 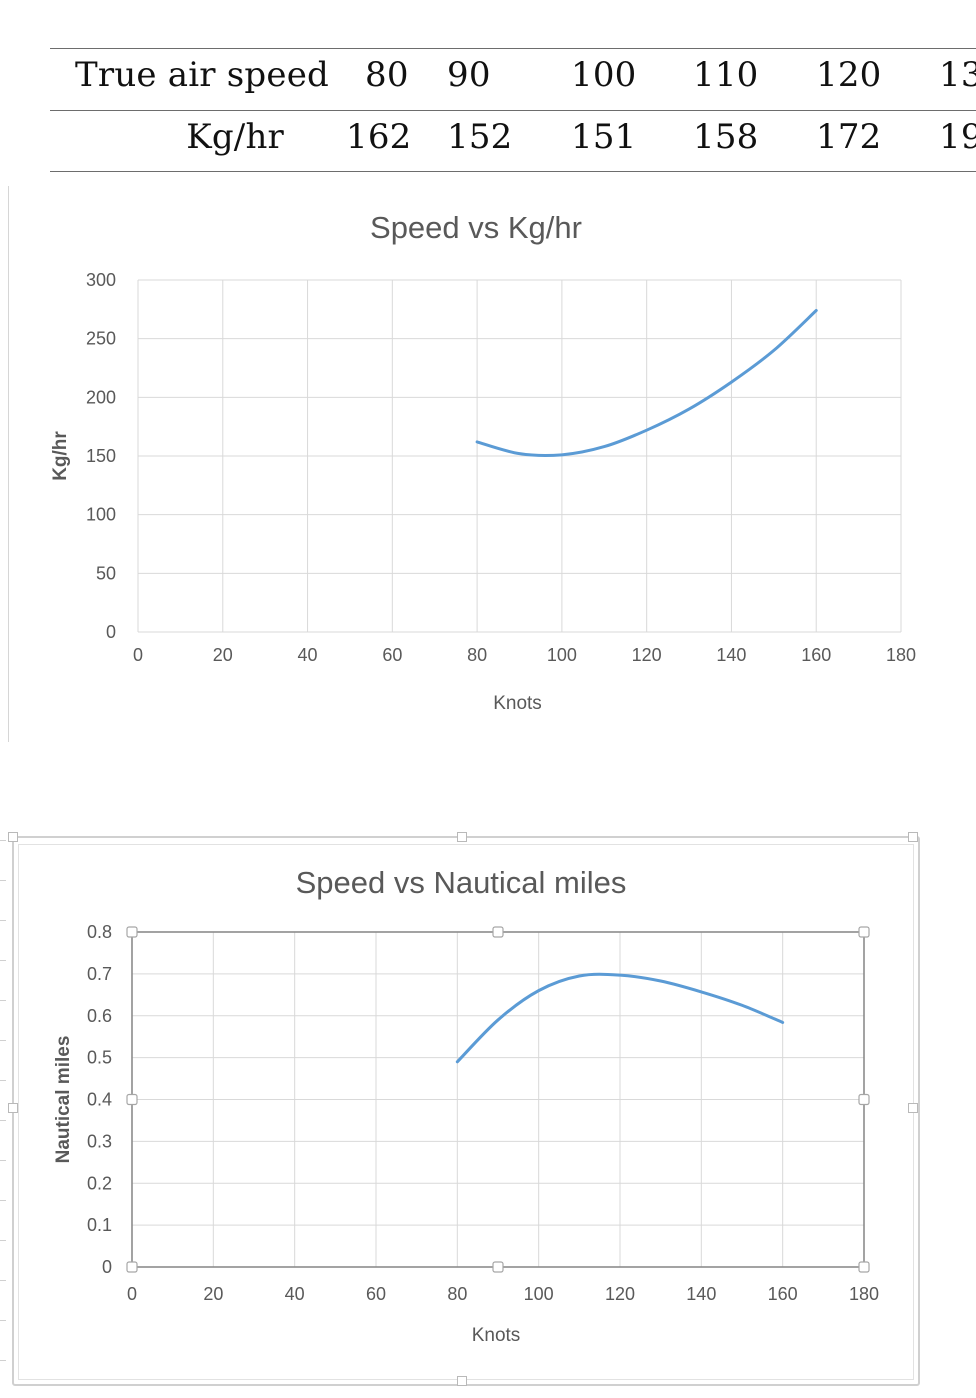 I want to click on table-cell: 110, so click(x=726, y=75).